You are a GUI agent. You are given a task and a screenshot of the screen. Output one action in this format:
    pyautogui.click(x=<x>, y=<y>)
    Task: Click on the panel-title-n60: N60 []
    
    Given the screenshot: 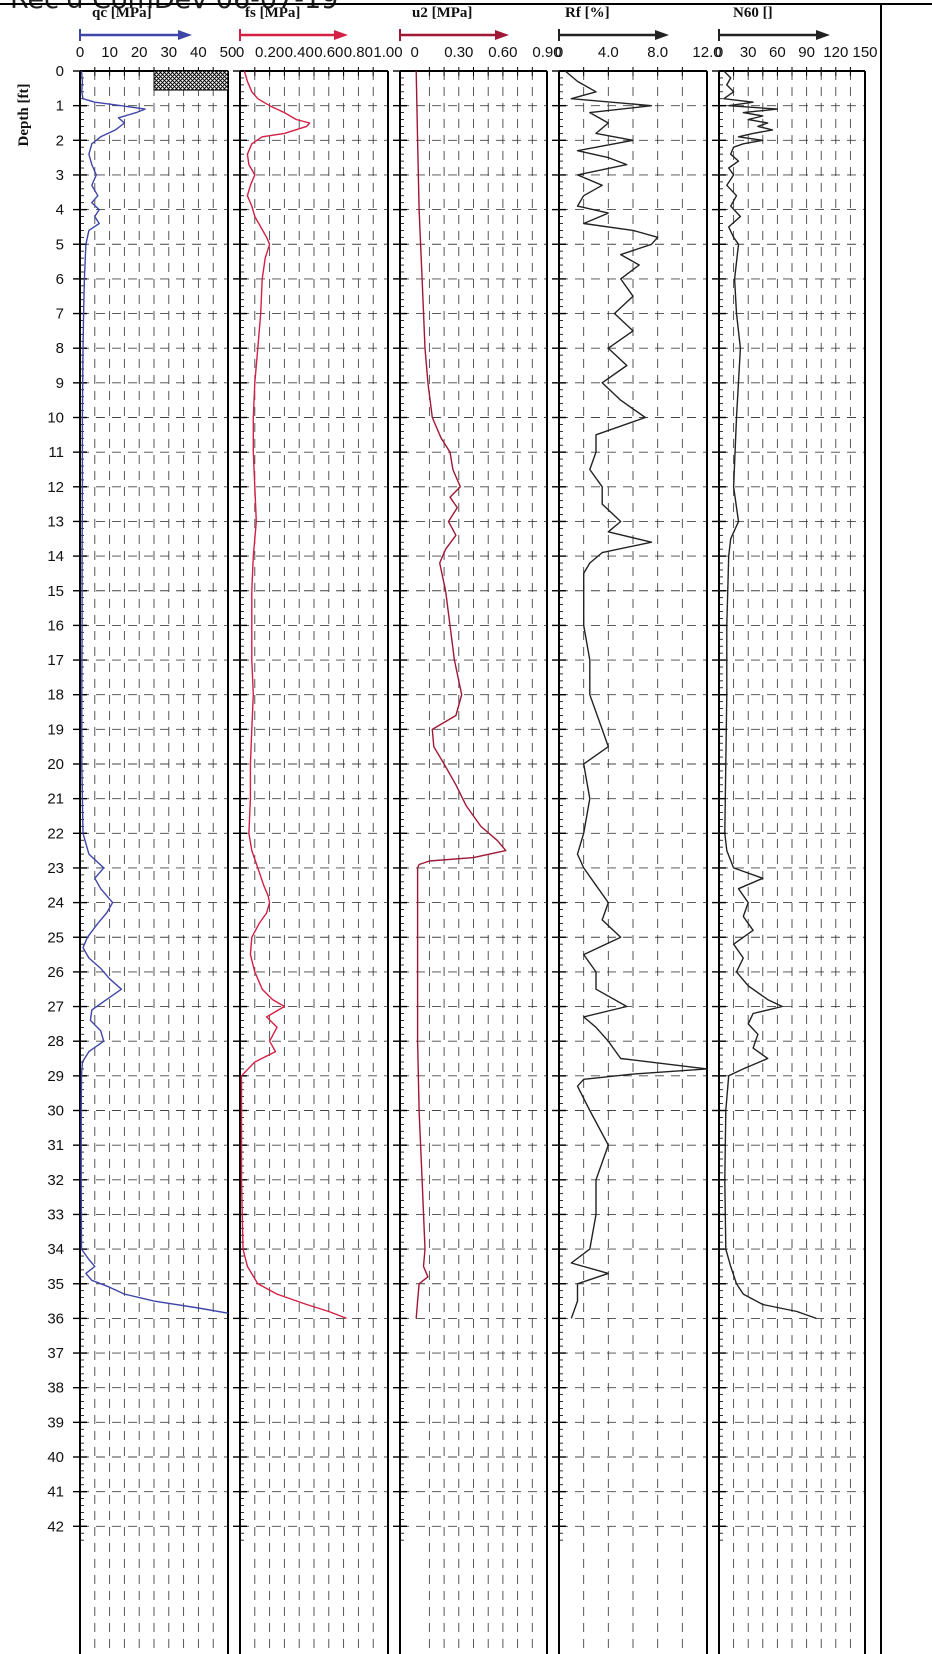 What is the action you would take?
    pyautogui.click(x=753, y=13)
    